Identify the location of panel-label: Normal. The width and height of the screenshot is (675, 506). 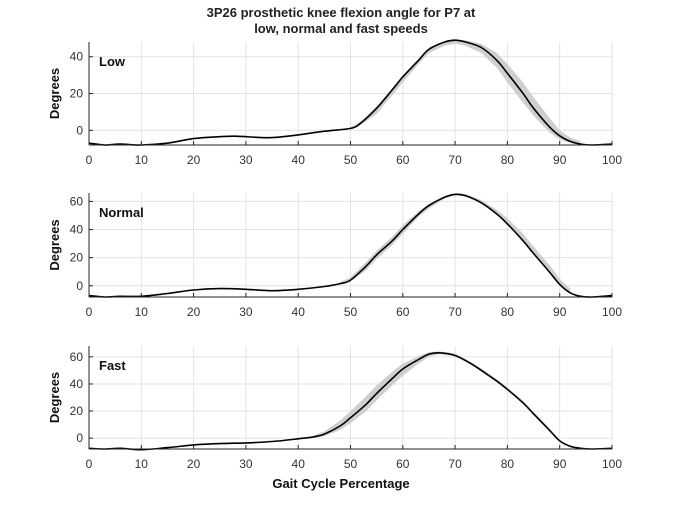
(121, 212).